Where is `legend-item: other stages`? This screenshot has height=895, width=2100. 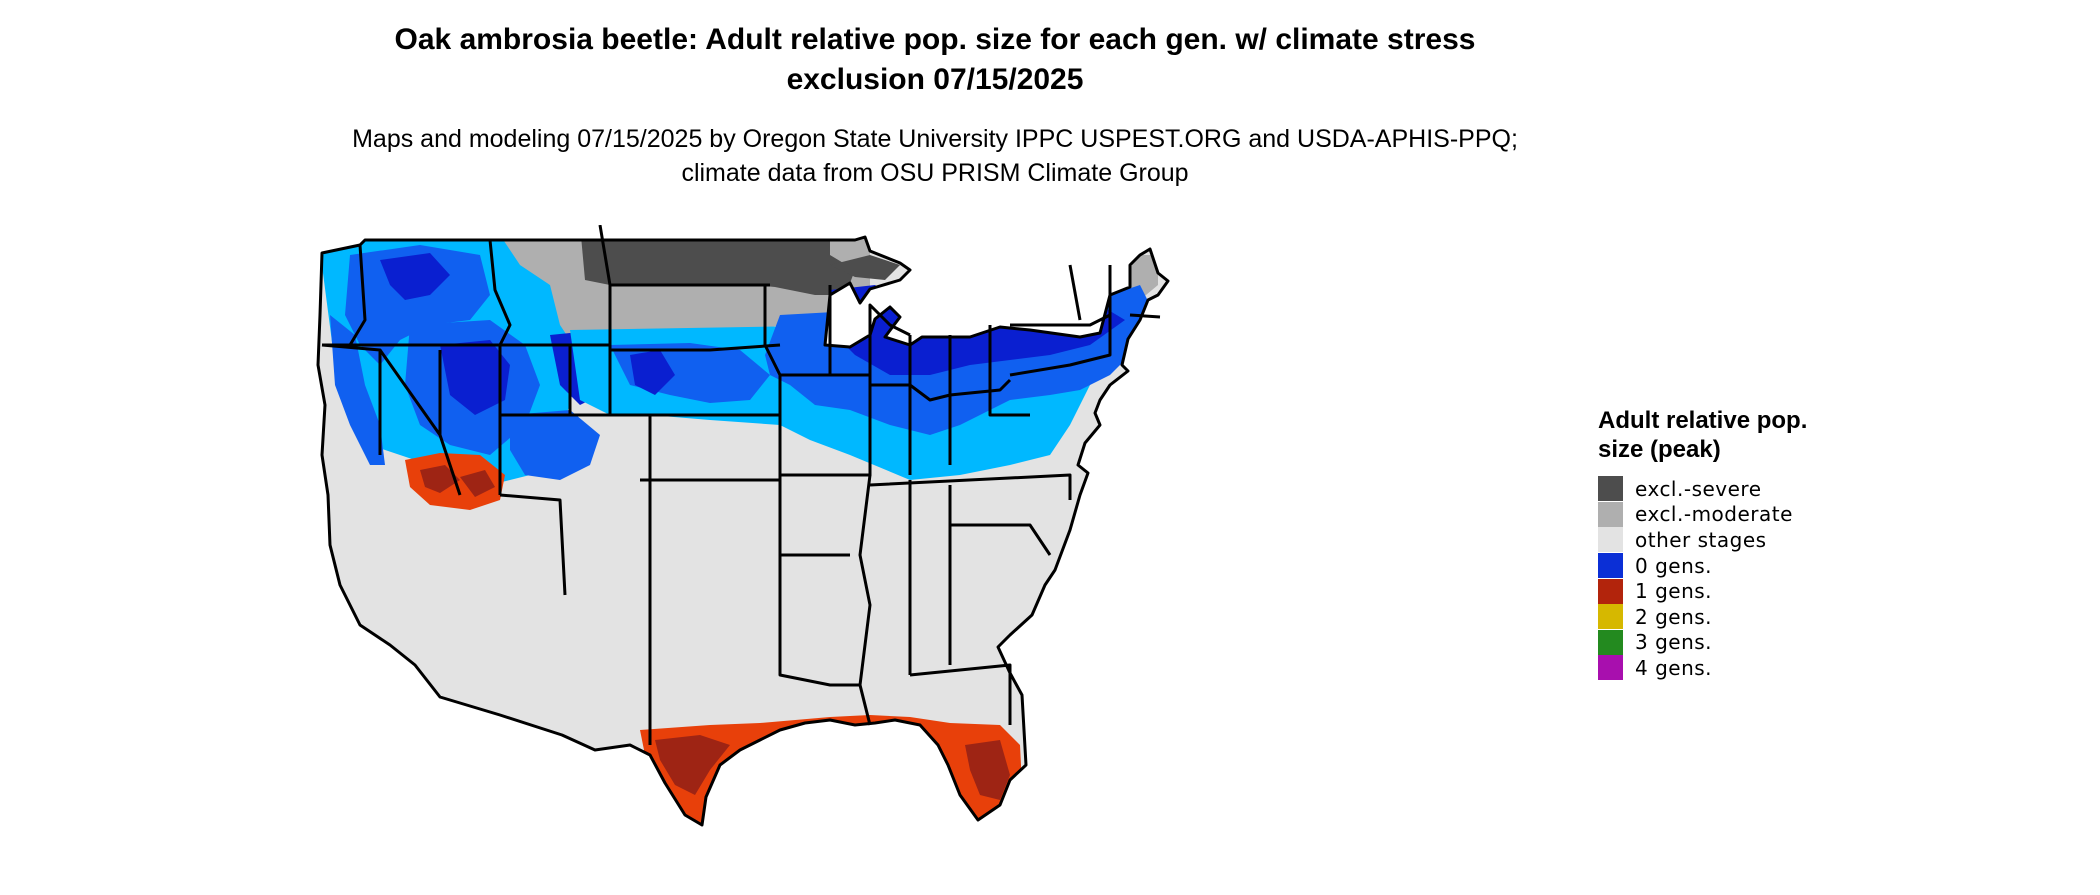
legend-item: other stages is located at coordinates (1713, 540).